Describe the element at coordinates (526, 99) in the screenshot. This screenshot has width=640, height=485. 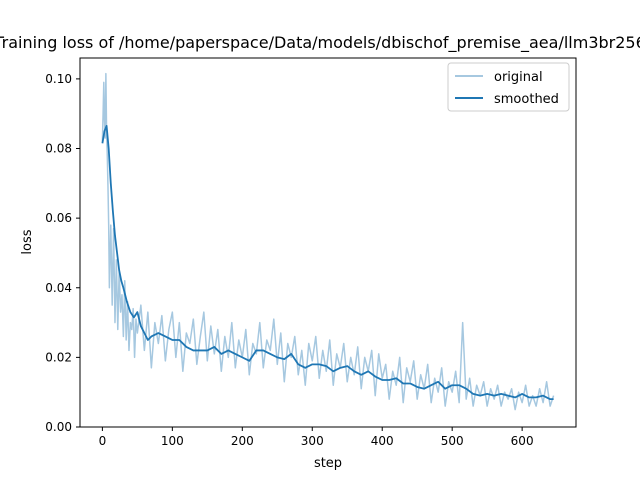
I see `legend-label-smoothed: smoothed` at that location.